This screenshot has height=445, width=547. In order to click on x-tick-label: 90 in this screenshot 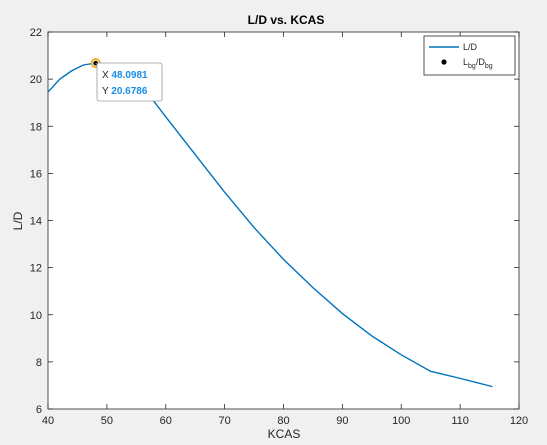, I will do `click(342, 421)`.